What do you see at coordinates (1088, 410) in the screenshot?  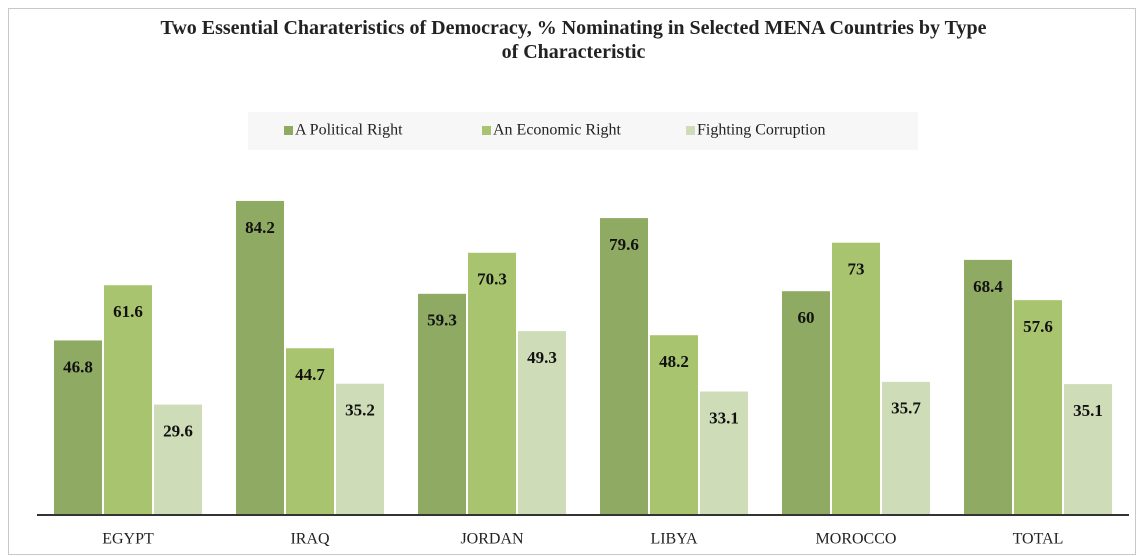 I see `value-label: 35.1` at bounding box center [1088, 410].